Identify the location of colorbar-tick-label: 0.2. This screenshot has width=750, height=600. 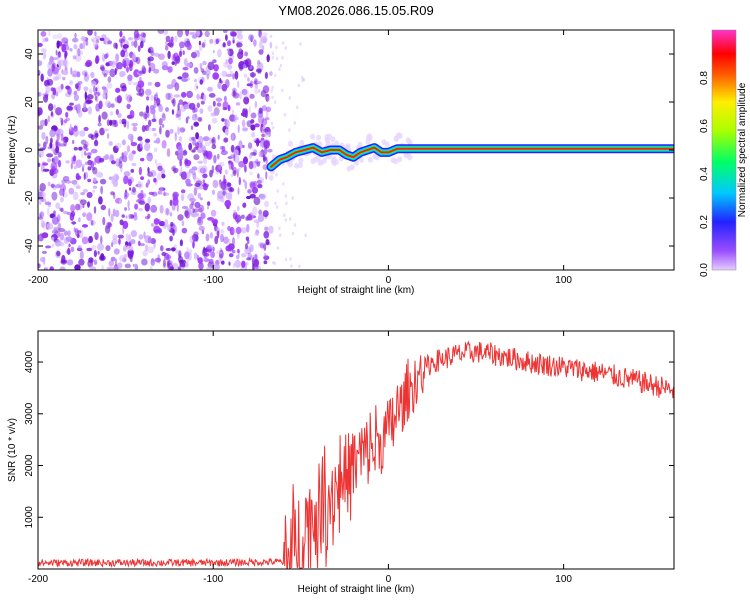
(704, 222).